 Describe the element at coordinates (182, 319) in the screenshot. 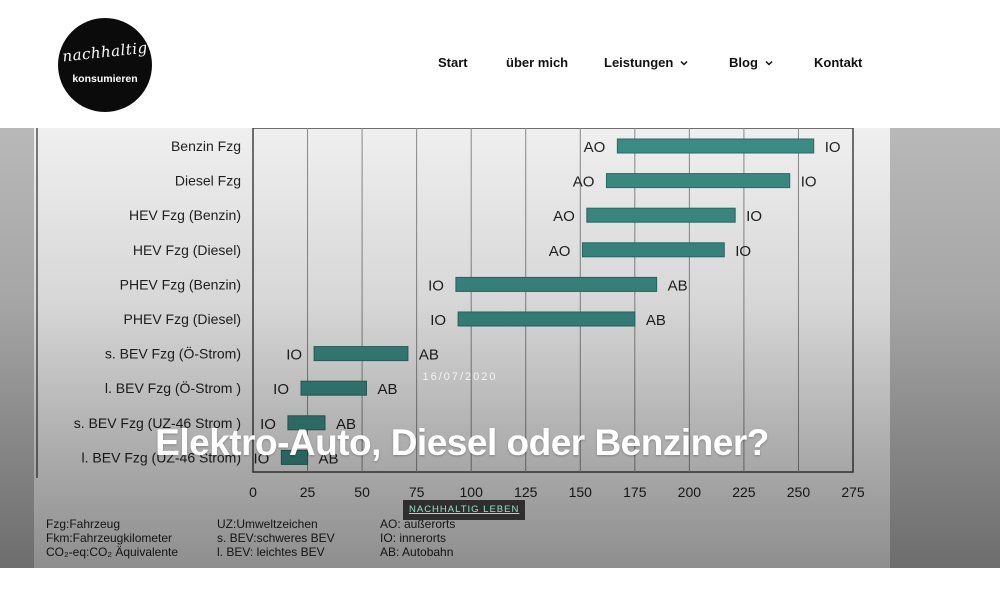

I see `category-label: PHEV Fzg (Diesel)` at that location.